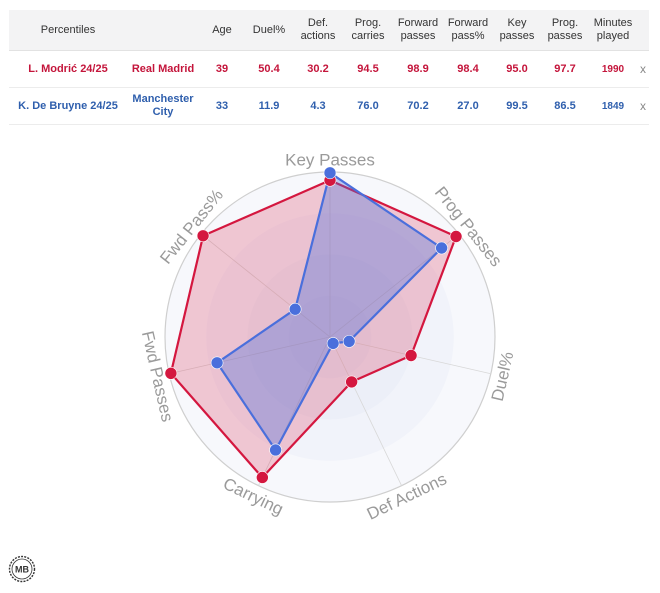 The image size is (660, 593). I want to click on forward-passes-cell: 98.9, so click(418, 68).